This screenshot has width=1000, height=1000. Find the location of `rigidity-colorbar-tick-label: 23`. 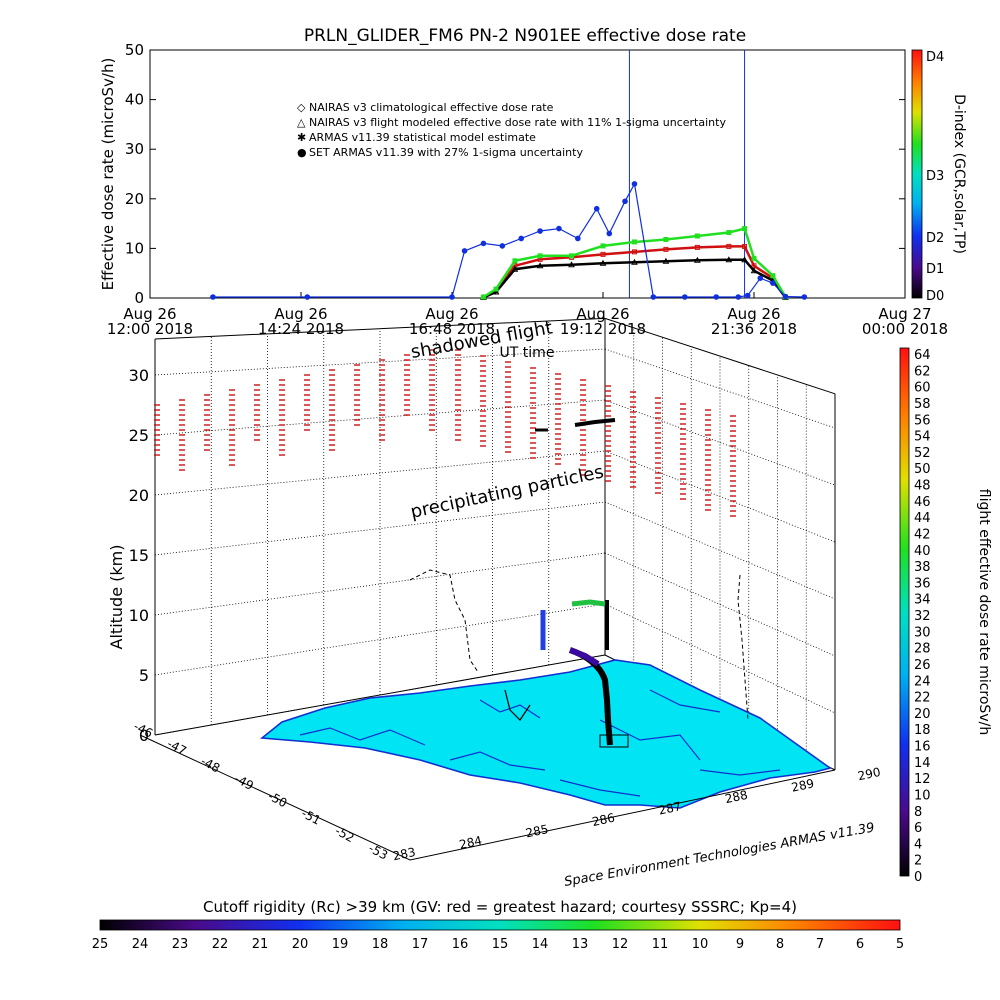

rigidity-colorbar-tick-label: 23 is located at coordinates (180, 944).